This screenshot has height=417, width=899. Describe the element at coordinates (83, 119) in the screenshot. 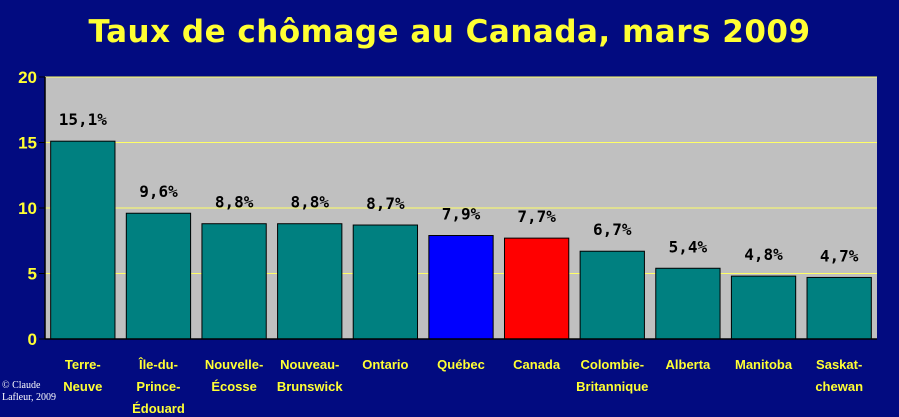

I see `data-label: 15,1%` at that location.